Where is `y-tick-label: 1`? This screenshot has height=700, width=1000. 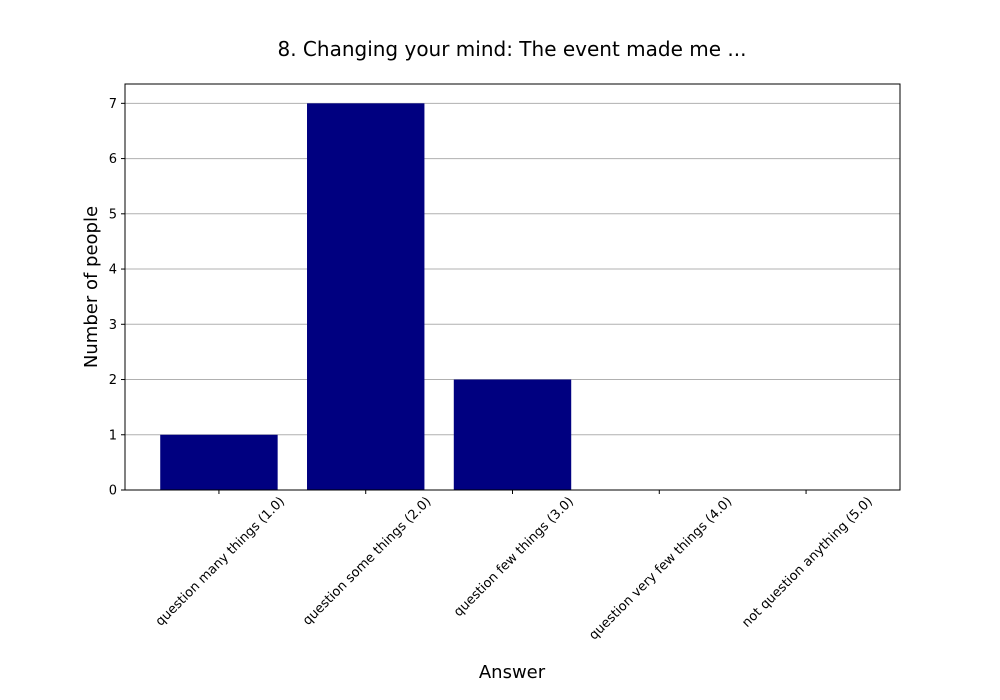 y-tick-label: 1 is located at coordinates (113, 435).